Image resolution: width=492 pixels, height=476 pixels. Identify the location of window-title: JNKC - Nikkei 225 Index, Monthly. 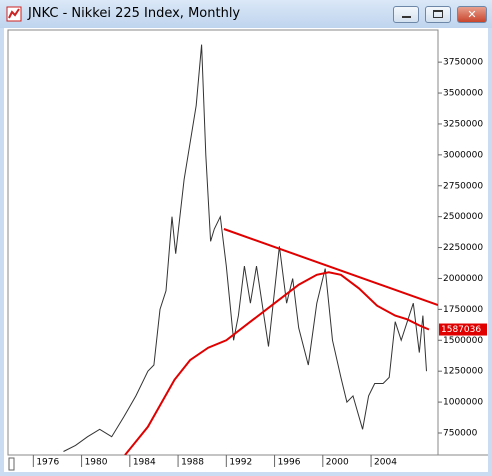
(134, 13).